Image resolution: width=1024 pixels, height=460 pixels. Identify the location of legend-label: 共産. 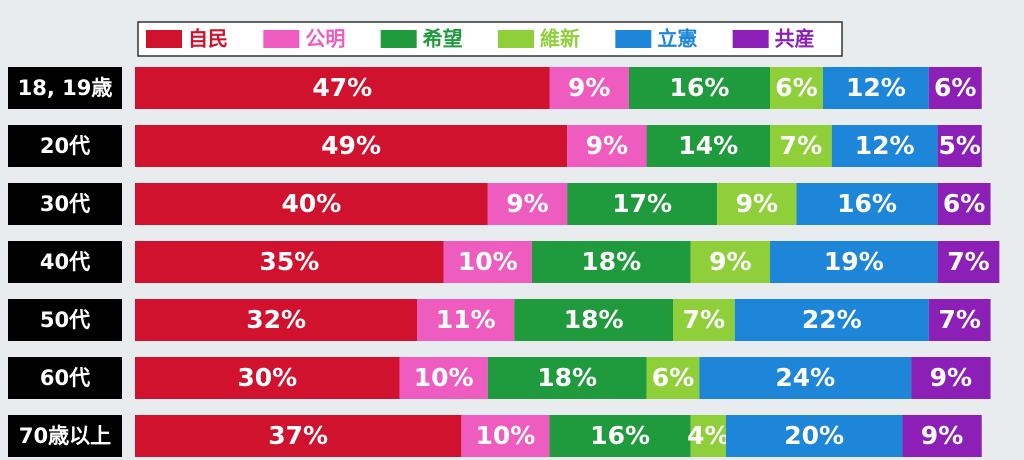
(795, 39).